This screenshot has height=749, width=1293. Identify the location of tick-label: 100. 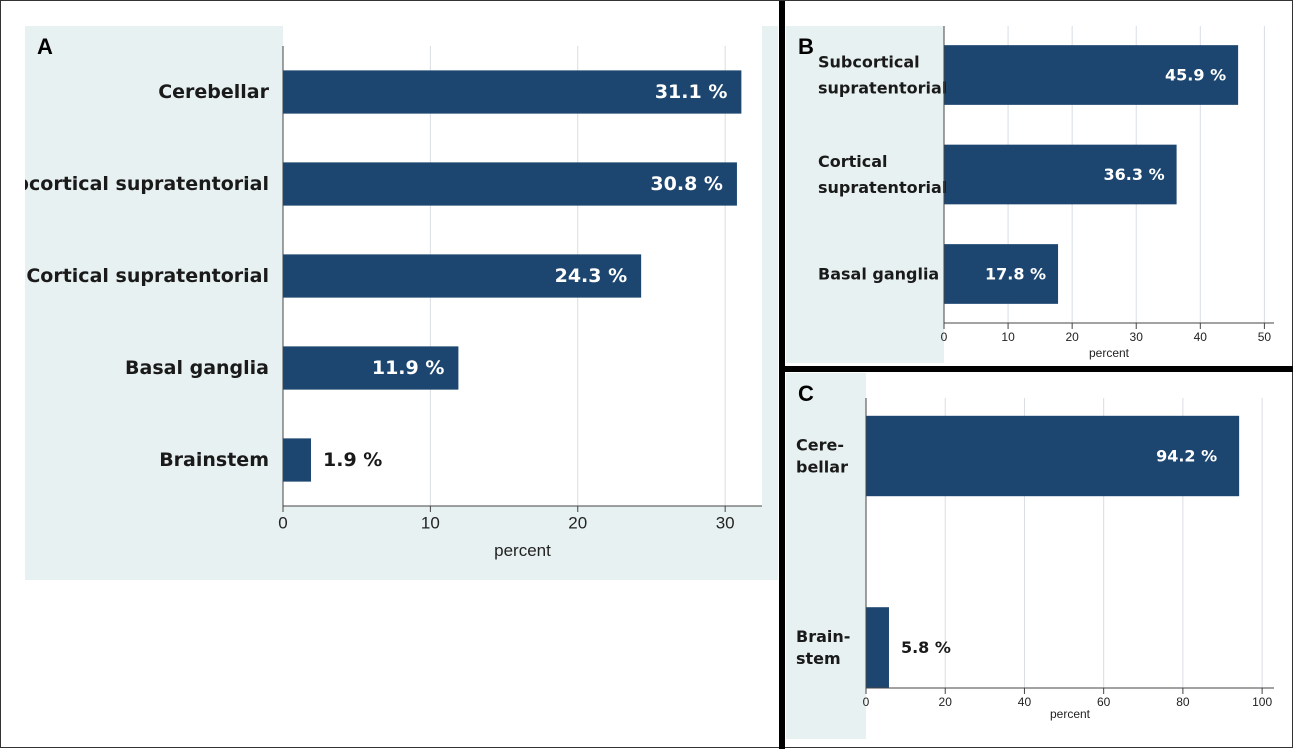
(1262, 702).